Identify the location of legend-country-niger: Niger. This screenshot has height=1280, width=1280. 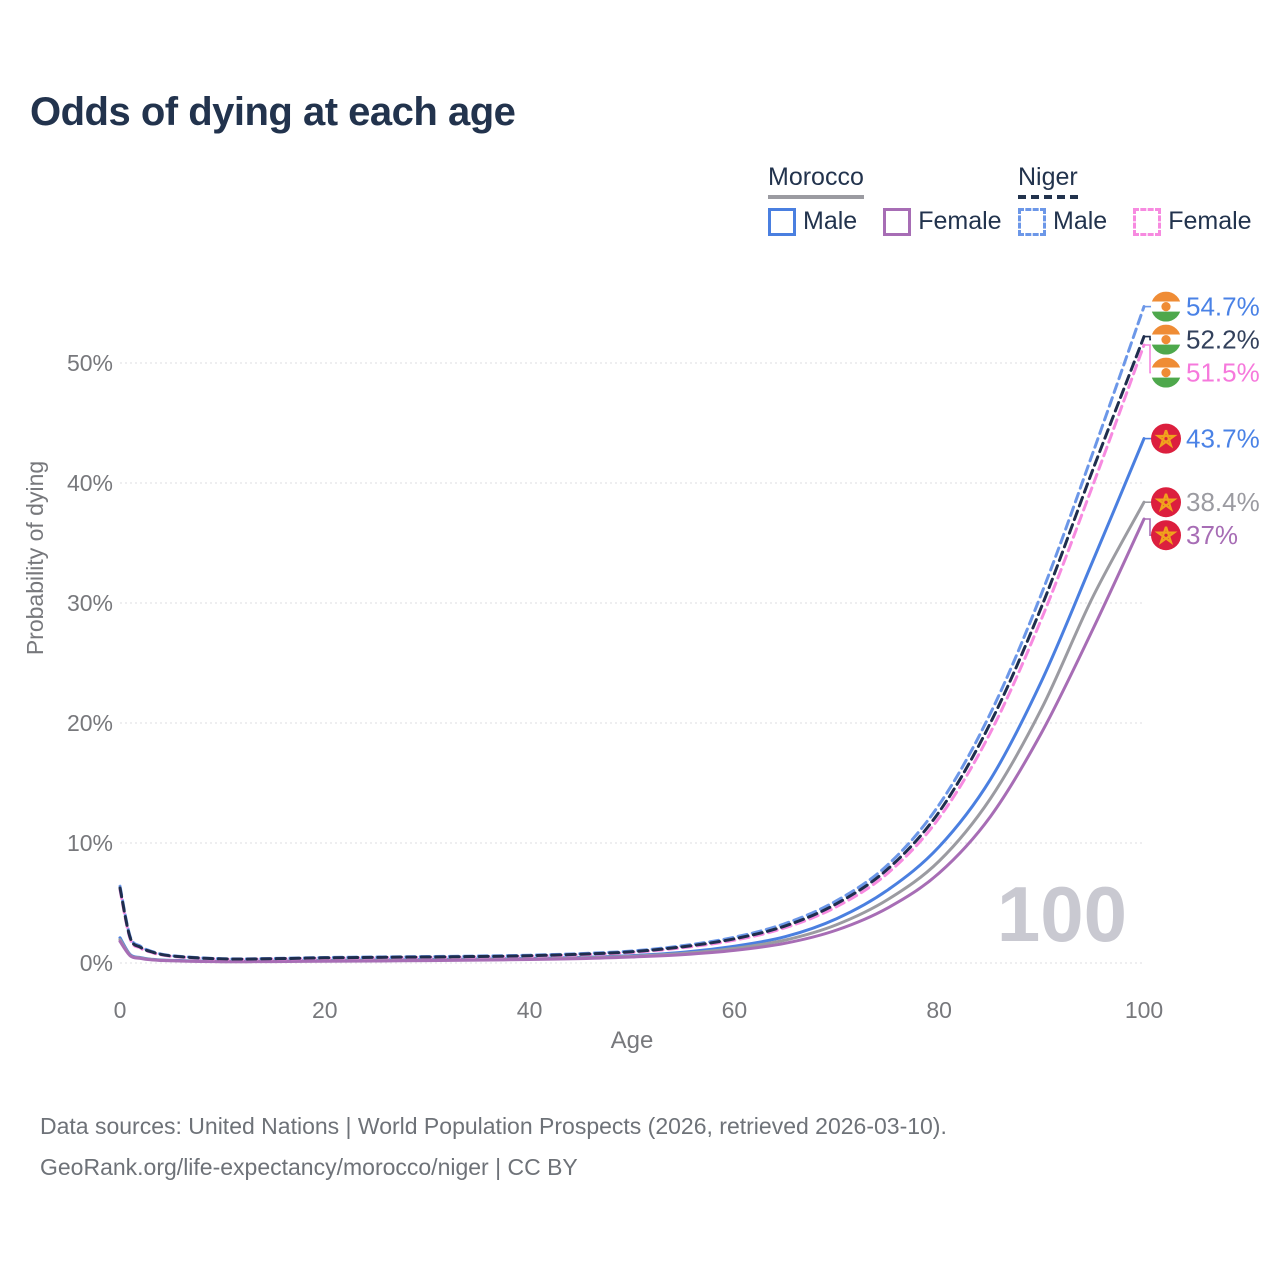
(1048, 181).